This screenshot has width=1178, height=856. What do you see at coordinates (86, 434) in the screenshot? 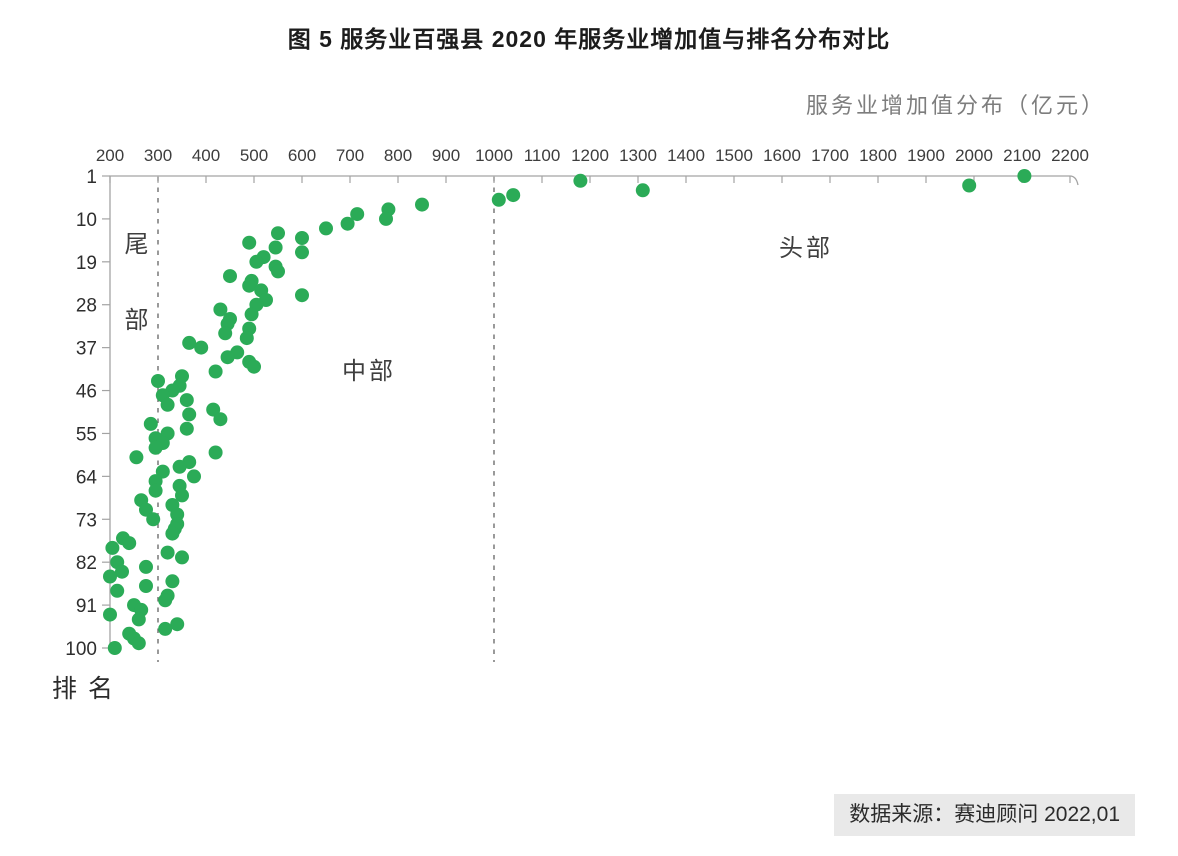
I see `y-tick-label: 55` at bounding box center [86, 434].